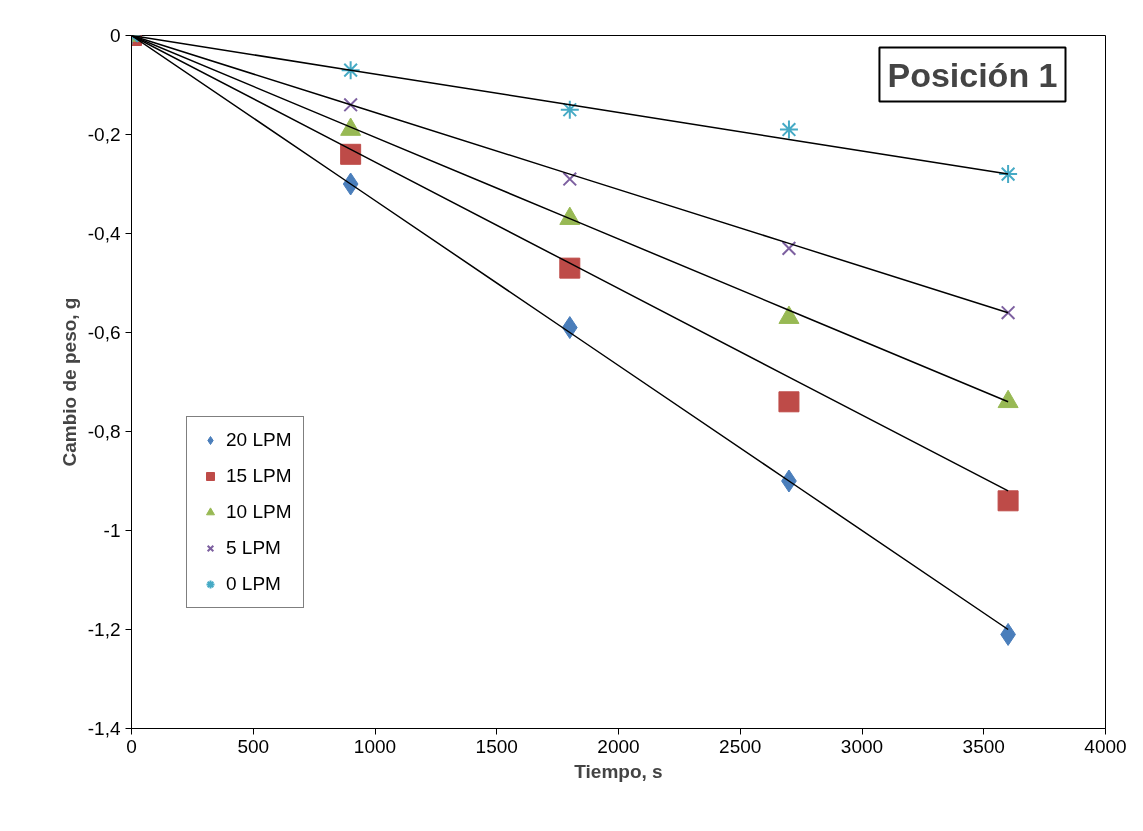 The width and height of the screenshot is (1143, 831). Describe the element at coordinates (1105, 746) in the screenshot. I see `x-tick-label: 4000` at that location.